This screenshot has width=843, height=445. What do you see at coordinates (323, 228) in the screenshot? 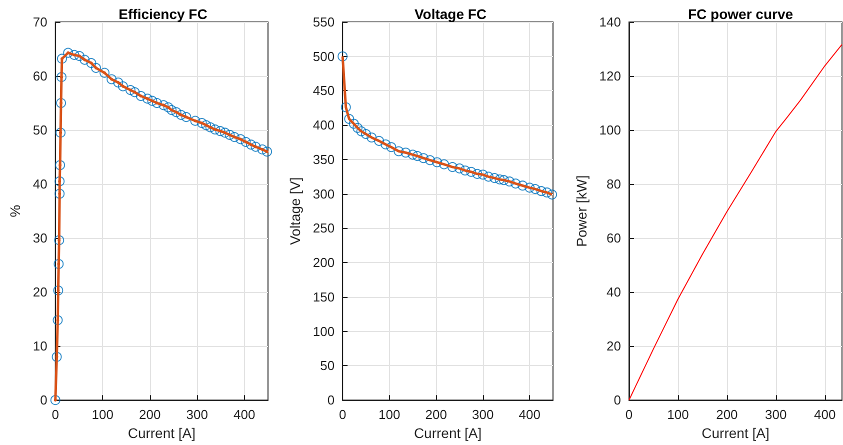
I see `y-tick-label: 250` at bounding box center [323, 228].